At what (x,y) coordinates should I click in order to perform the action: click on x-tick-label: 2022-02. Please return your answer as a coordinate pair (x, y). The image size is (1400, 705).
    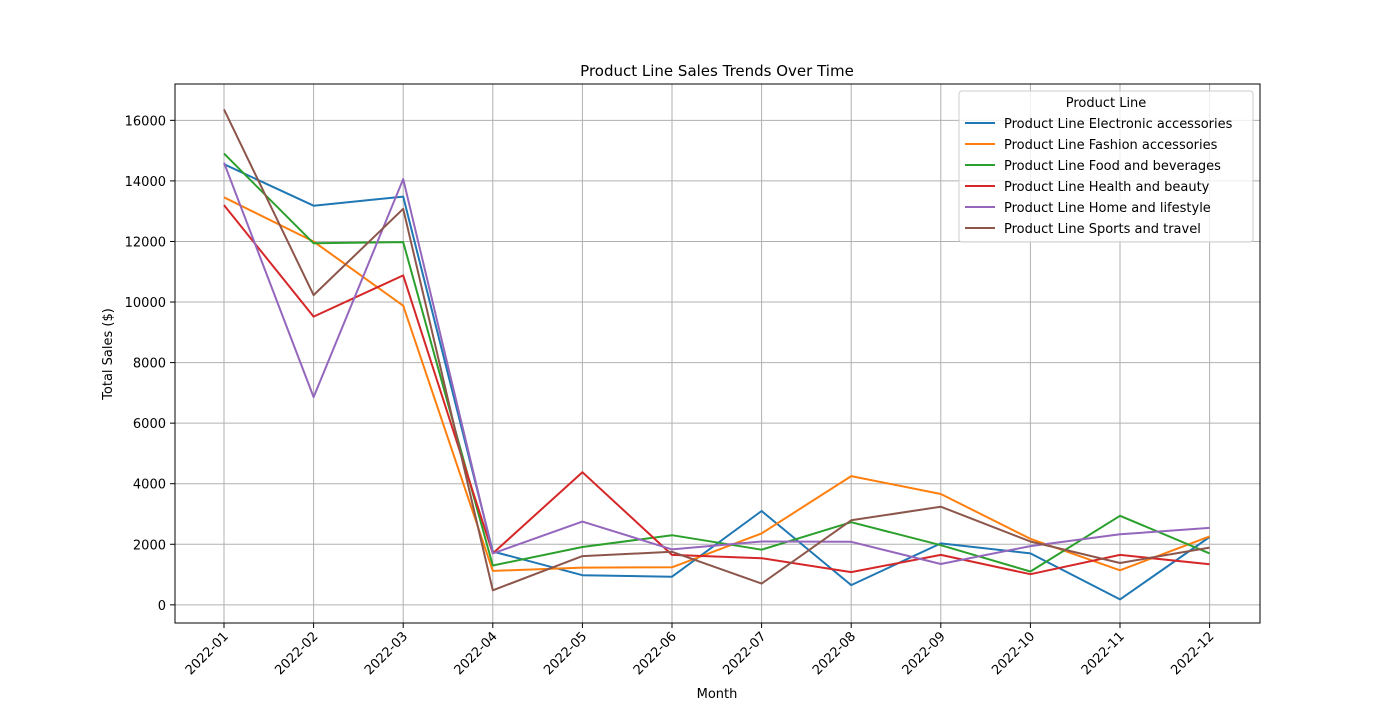
    Looking at the image, I should click on (296, 653).